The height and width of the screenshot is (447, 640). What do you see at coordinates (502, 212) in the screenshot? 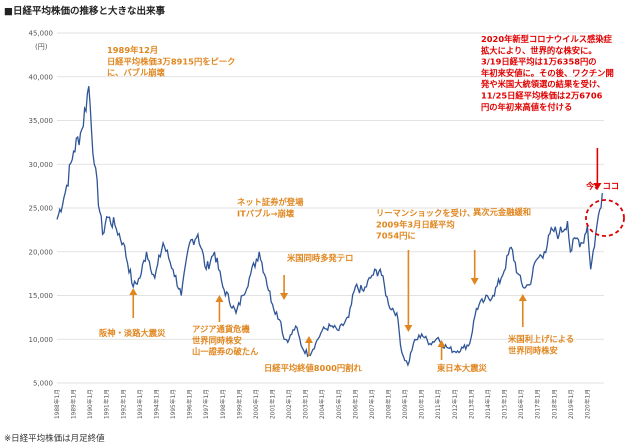
I see `annotation-4: 異次元金融緩和` at bounding box center [502, 212].